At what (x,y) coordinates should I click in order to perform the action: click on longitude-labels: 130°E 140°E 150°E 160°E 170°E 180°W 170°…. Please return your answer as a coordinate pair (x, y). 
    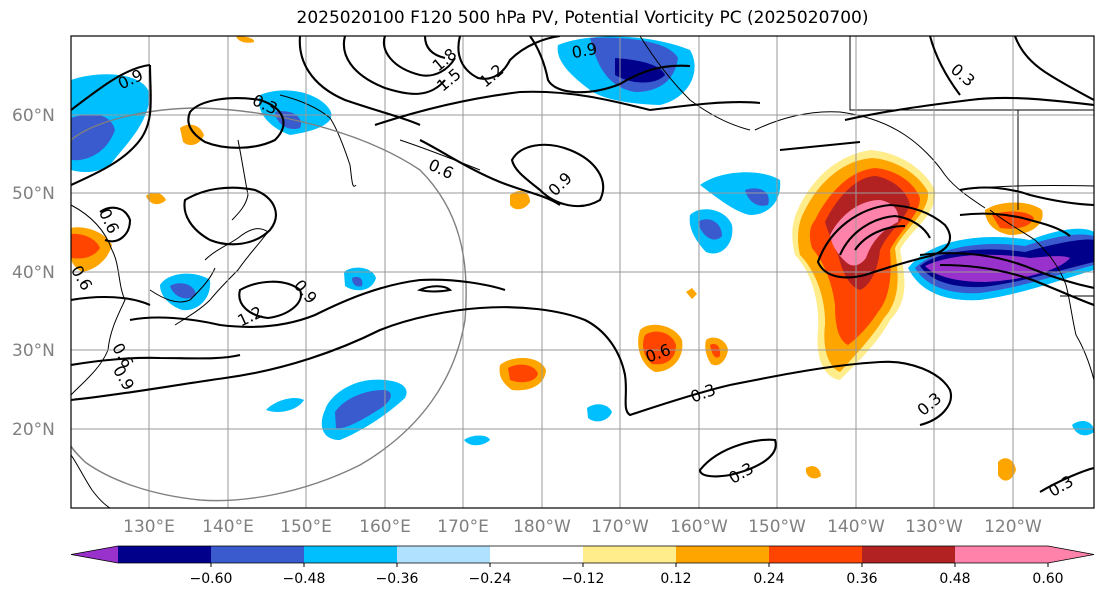
    Looking at the image, I should click on (582, 527).